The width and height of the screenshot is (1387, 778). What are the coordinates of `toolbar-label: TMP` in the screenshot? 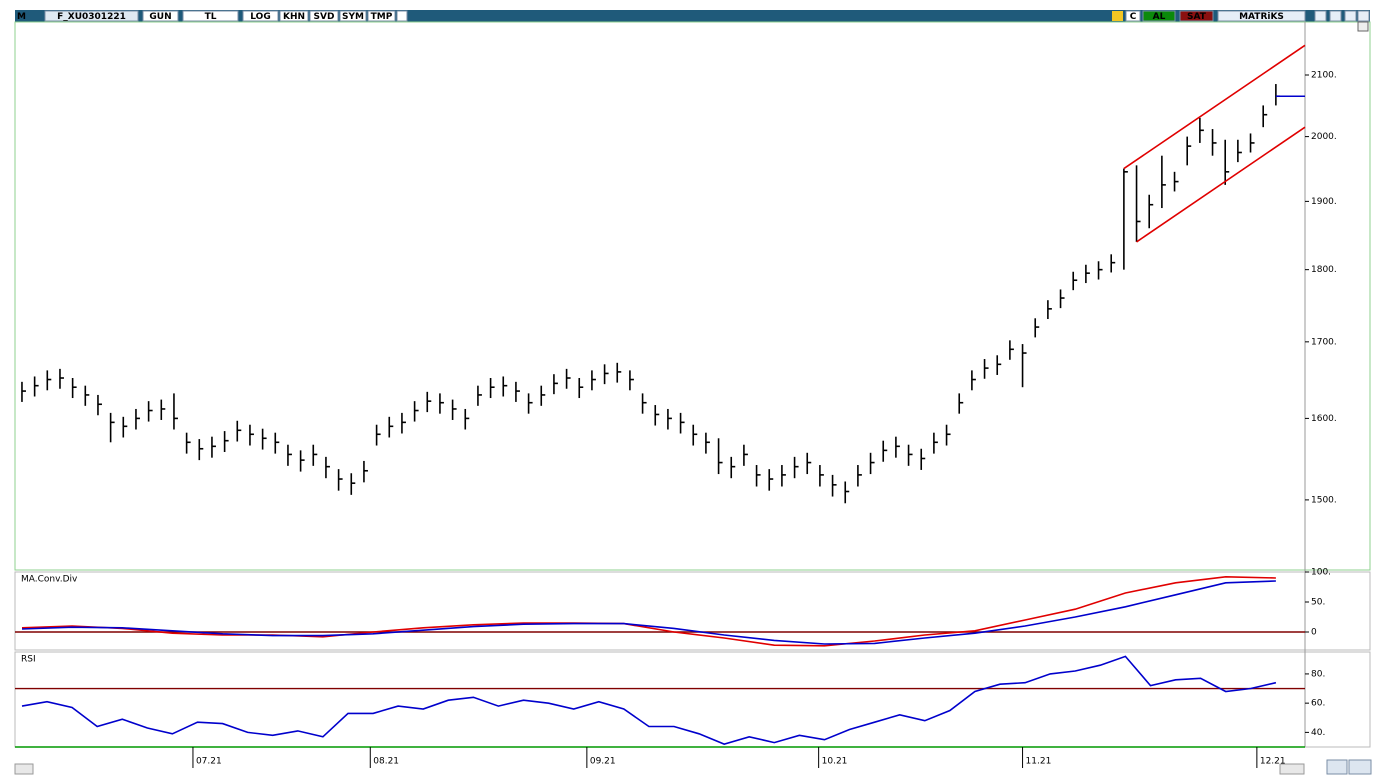 It's located at (382, 17).